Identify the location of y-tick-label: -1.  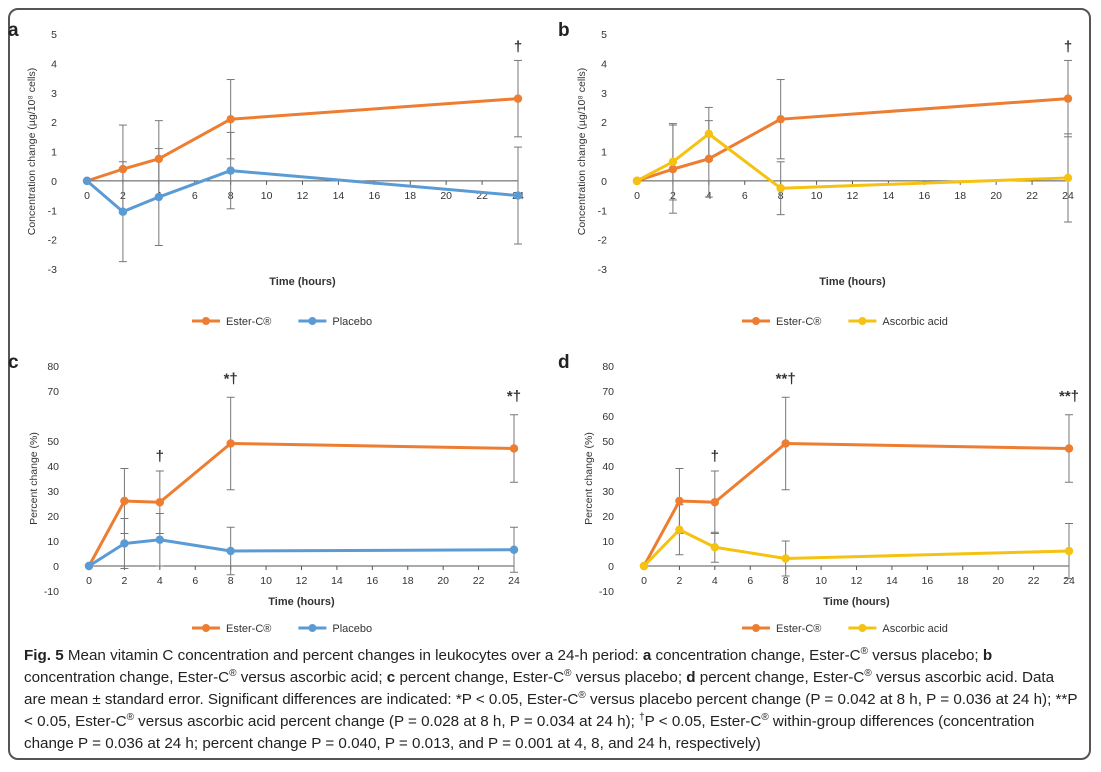
(52, 211).